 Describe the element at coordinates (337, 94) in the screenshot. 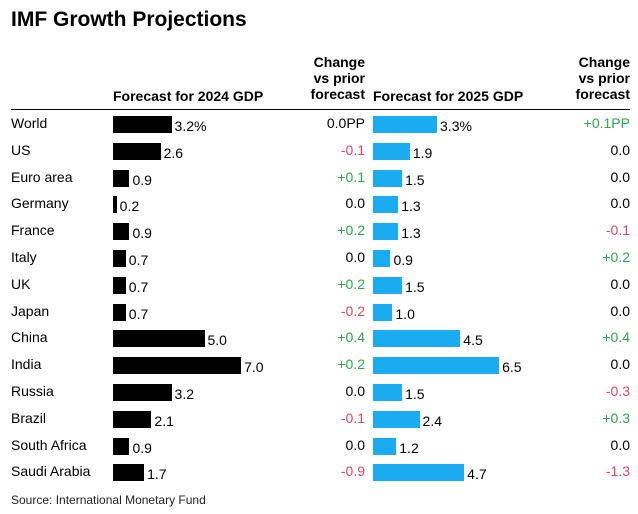

I see `header-change-2024-line: forecast` at that location.